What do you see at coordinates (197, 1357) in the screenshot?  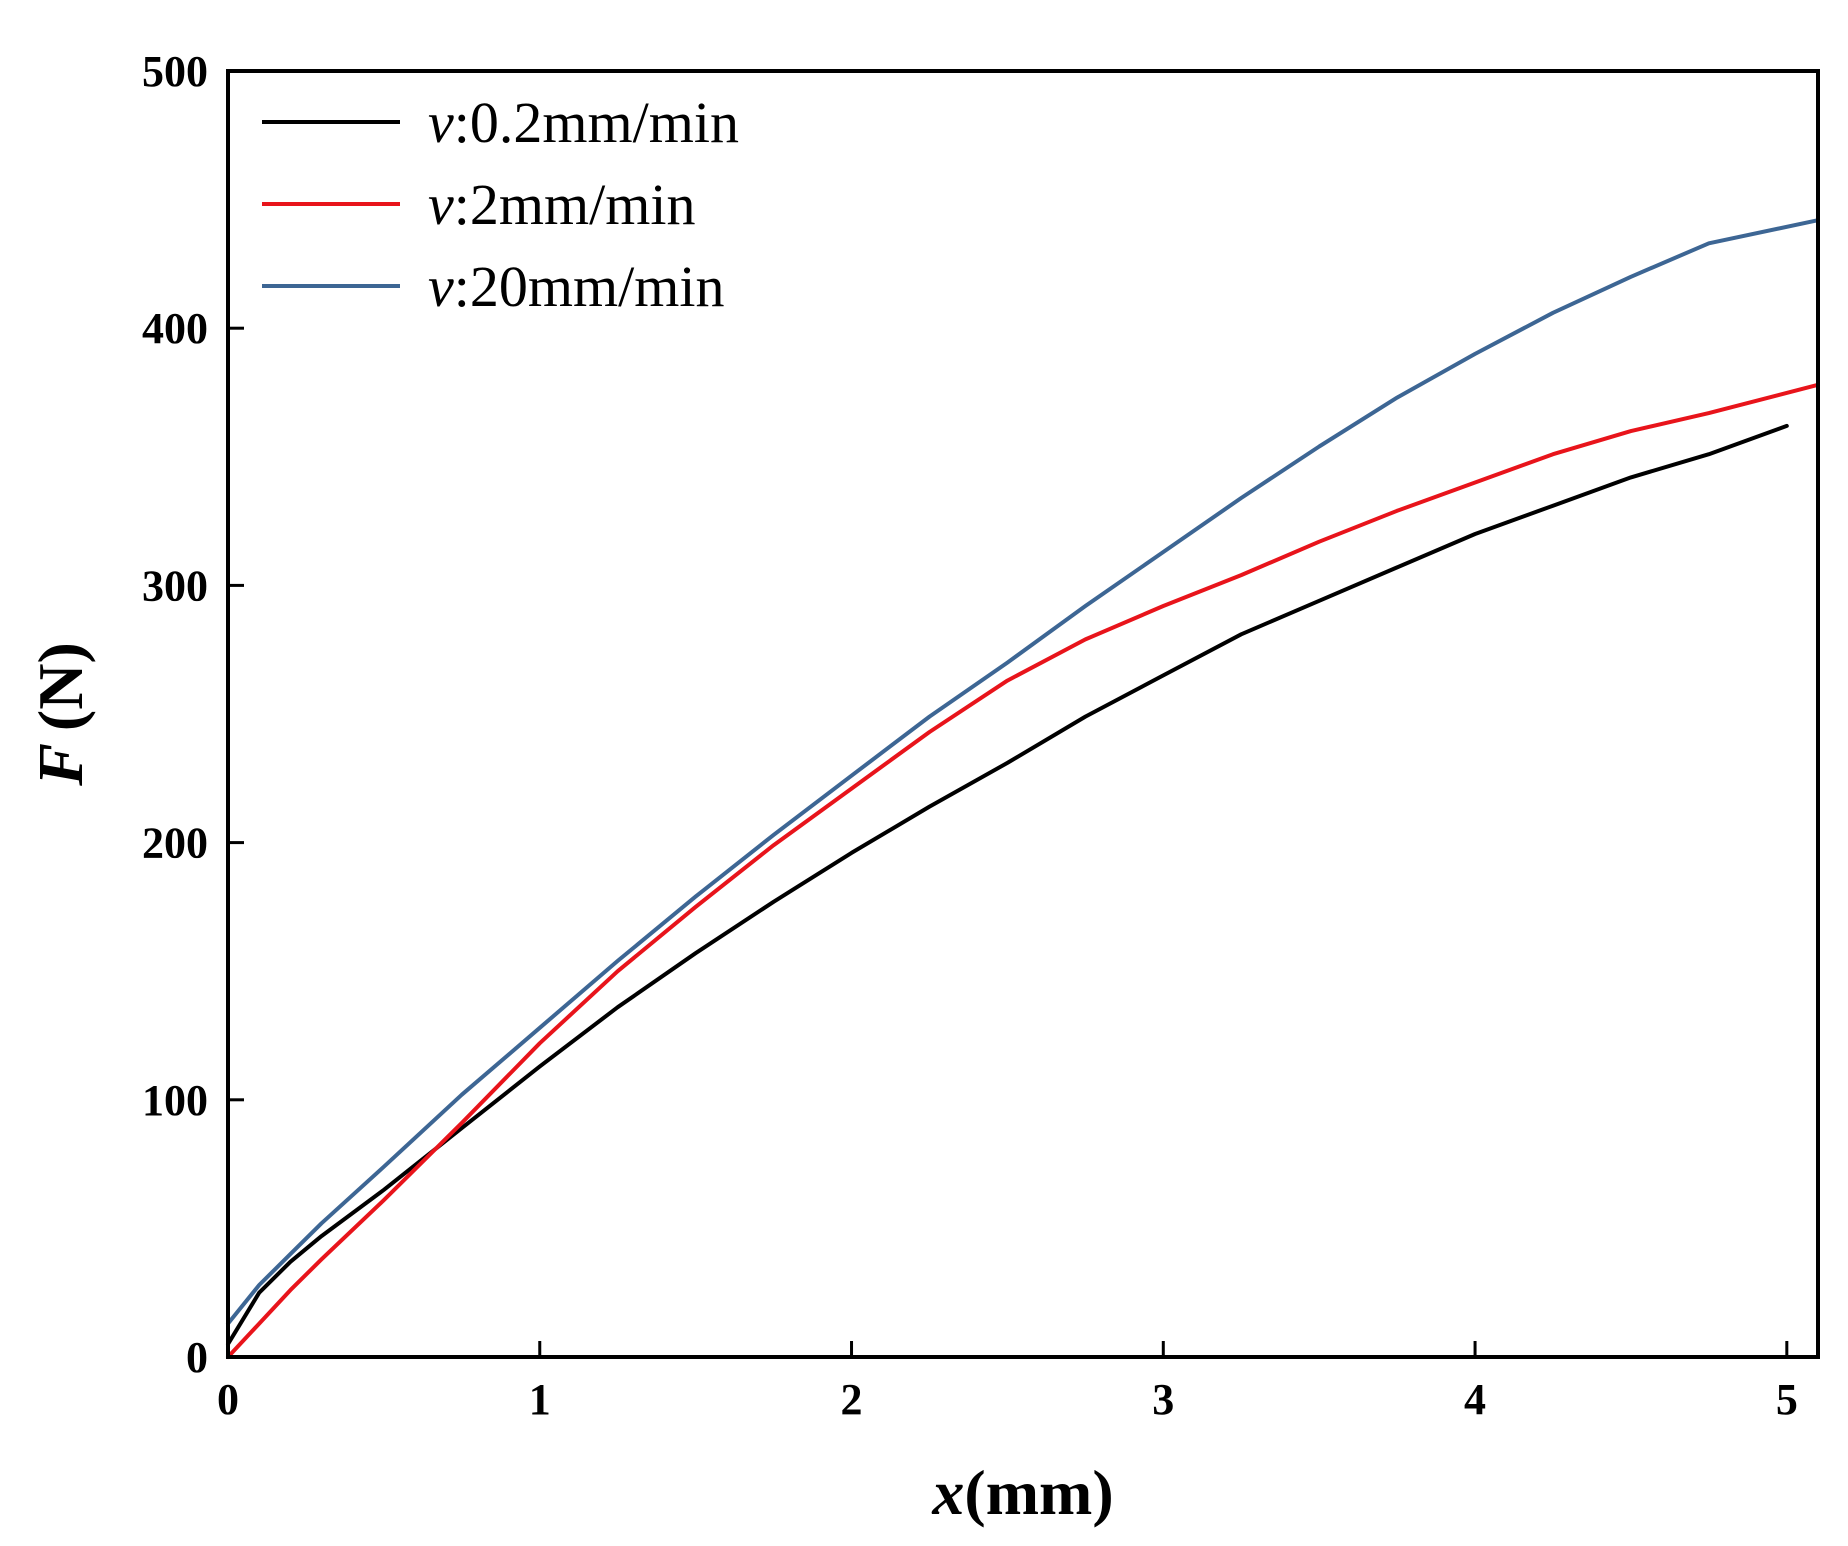 I see `y-tick-label: 0` at bounding box center [197, 1357].